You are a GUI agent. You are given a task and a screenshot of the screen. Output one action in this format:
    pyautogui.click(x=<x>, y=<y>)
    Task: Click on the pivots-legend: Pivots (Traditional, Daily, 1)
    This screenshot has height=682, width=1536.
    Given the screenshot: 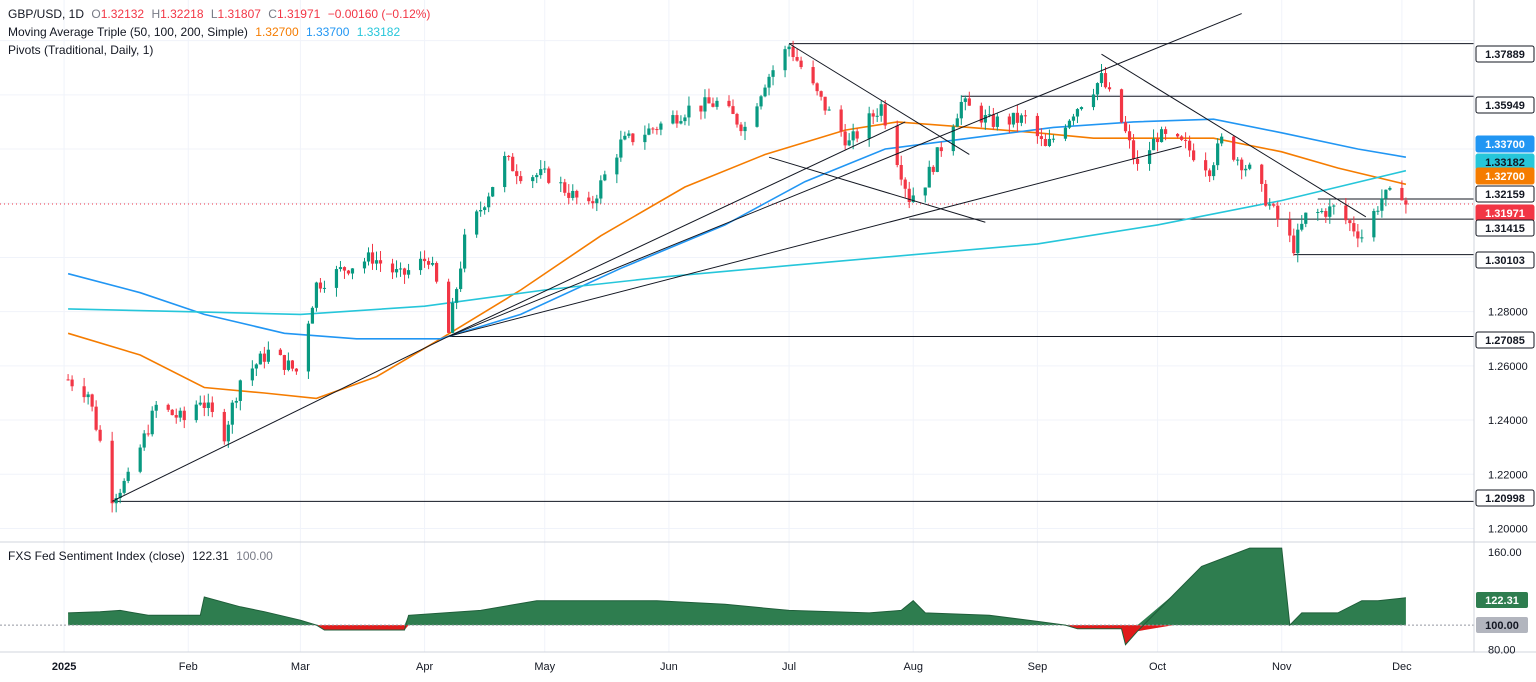 What is the action you would take?
    pyautogui.click(x=82, y=50)
    